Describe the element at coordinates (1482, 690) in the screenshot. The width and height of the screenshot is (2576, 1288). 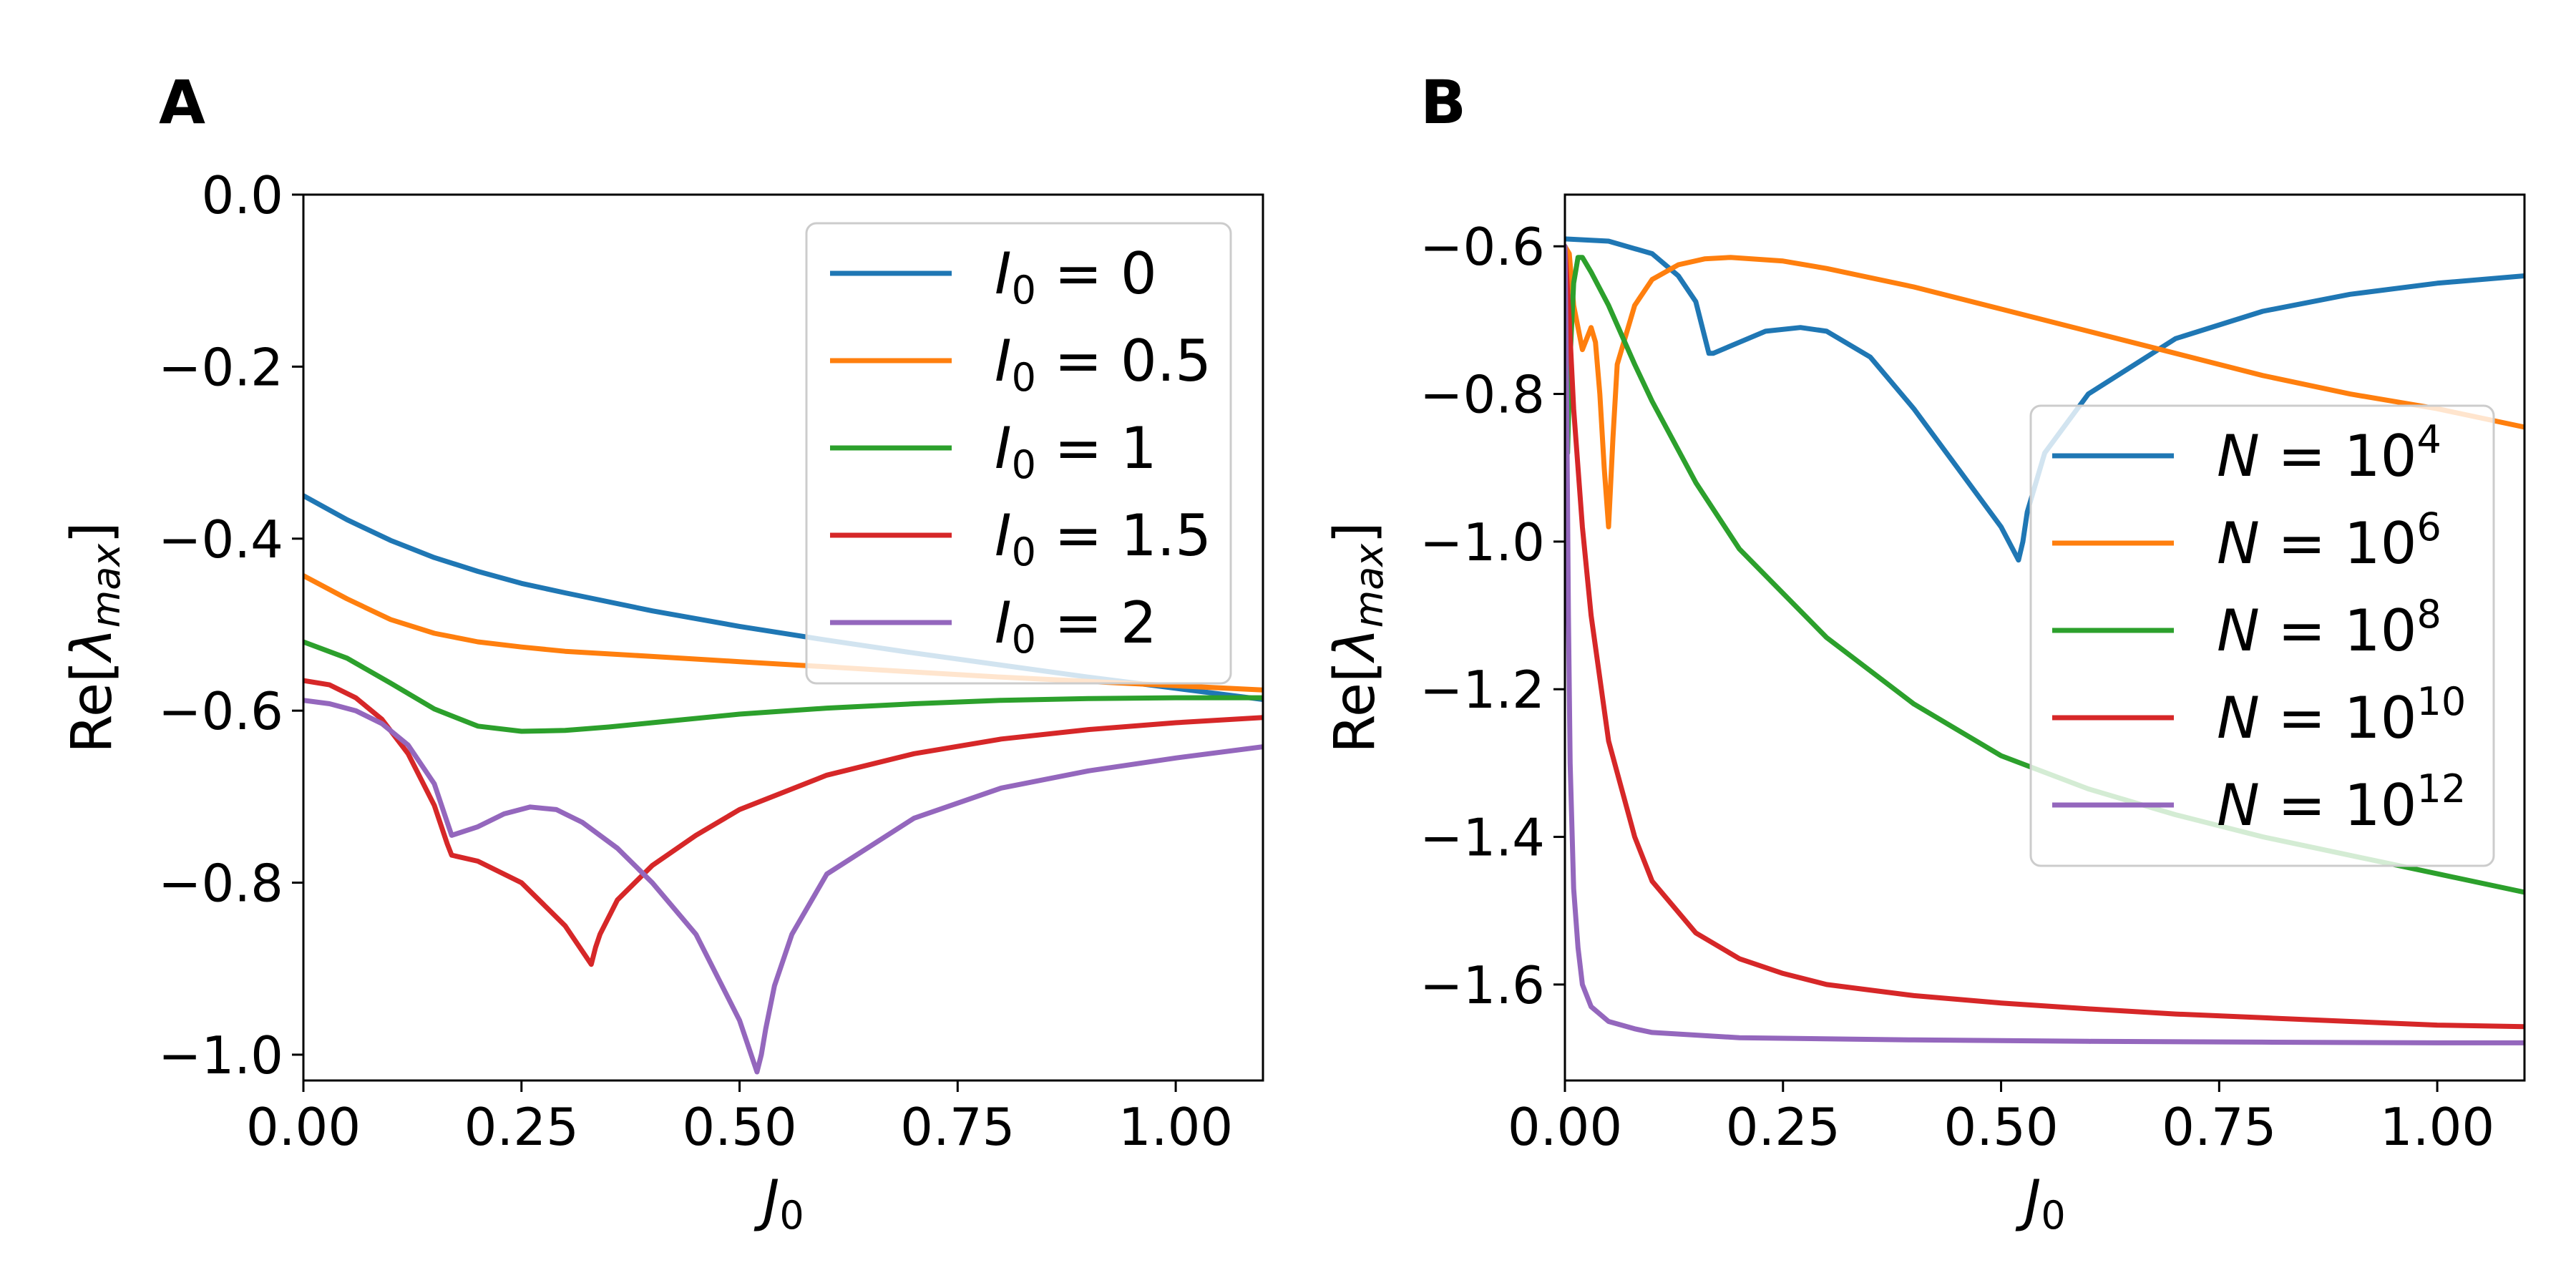
I see `y-tick-label: −1.2` at that location.